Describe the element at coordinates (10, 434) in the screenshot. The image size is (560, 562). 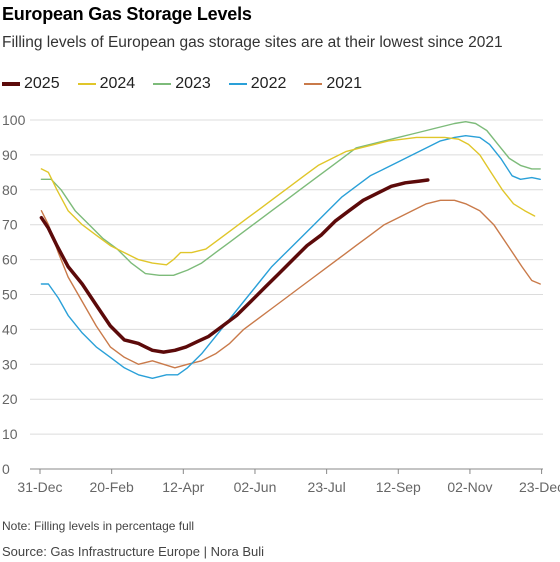
I see `y-tick-label: 10` at that location.